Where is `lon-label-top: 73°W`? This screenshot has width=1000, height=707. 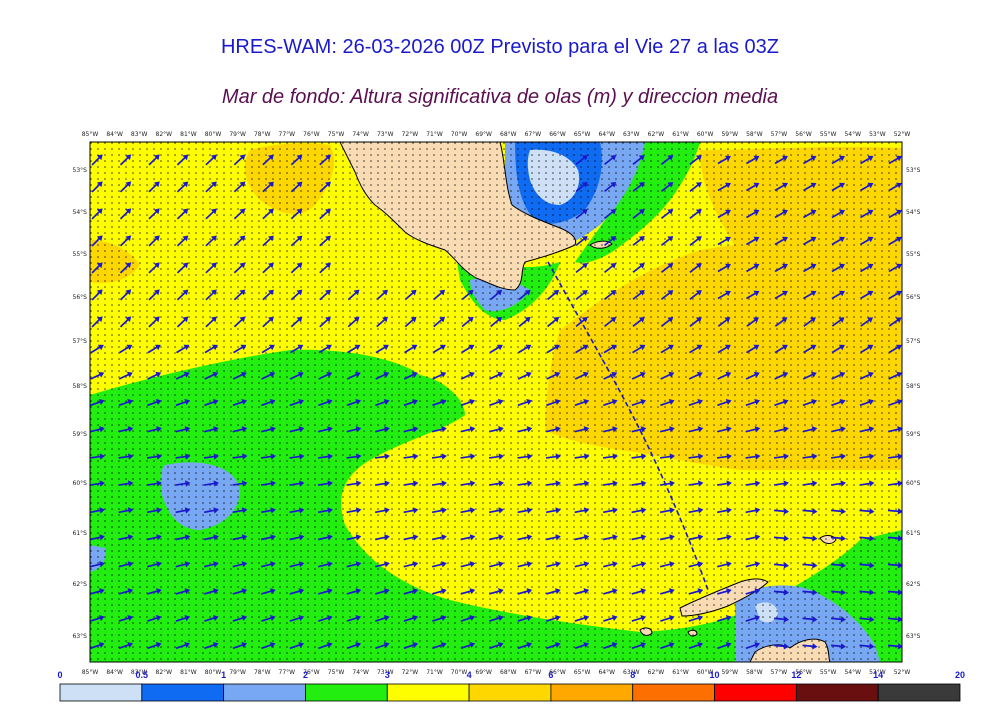 lon-label-top: 73°W is located at coordinates (385, 134).